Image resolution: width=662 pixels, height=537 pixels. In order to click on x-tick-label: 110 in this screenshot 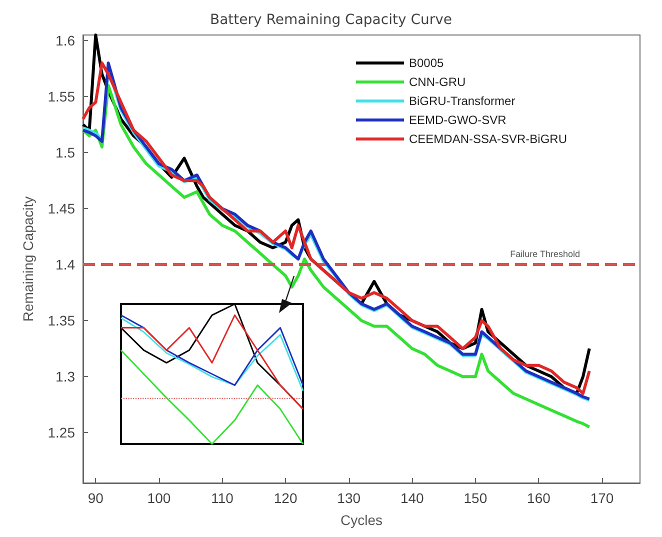, I will do `click(222, 498)`.